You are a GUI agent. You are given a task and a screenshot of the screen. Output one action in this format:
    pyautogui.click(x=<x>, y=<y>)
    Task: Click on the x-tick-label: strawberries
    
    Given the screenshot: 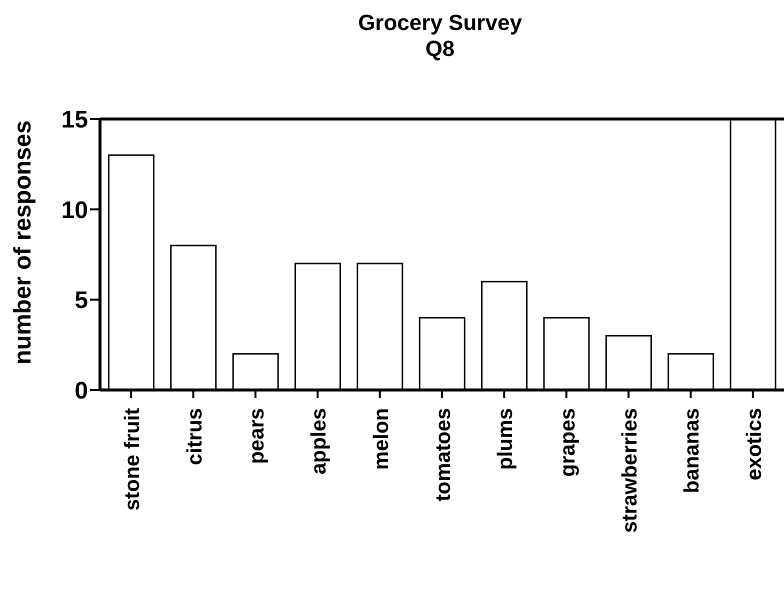 What is the action you would take?
    pyautogui.click(x=630, y=470)
    